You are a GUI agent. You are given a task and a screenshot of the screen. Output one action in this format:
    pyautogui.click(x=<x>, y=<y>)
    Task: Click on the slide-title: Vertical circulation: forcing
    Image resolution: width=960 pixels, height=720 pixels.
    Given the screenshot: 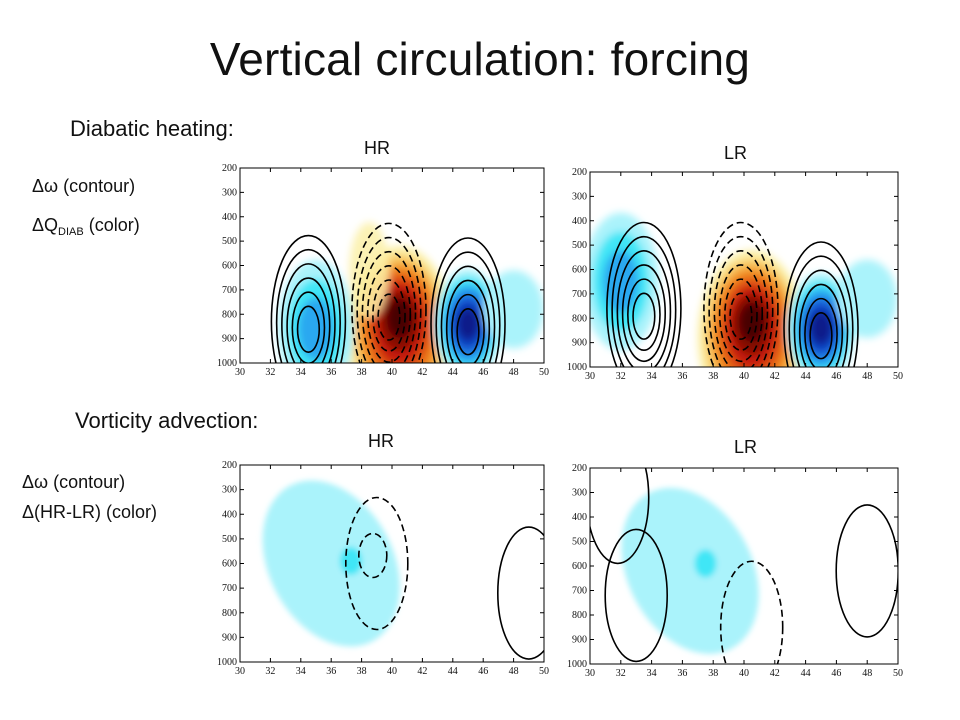 What is the action you would take?
    pyautogui.click(x=480, y=59)
    